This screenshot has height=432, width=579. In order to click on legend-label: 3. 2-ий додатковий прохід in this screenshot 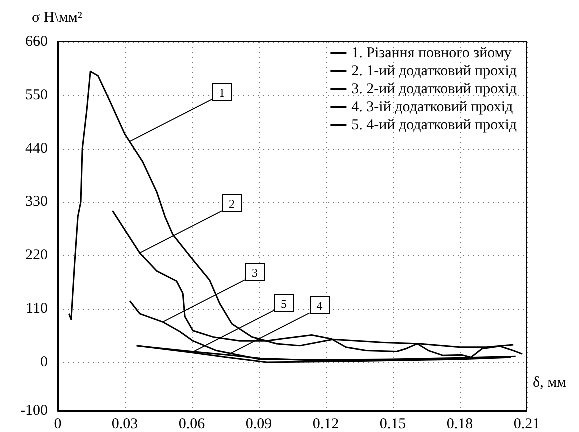, I will do `click(435, 90)`.